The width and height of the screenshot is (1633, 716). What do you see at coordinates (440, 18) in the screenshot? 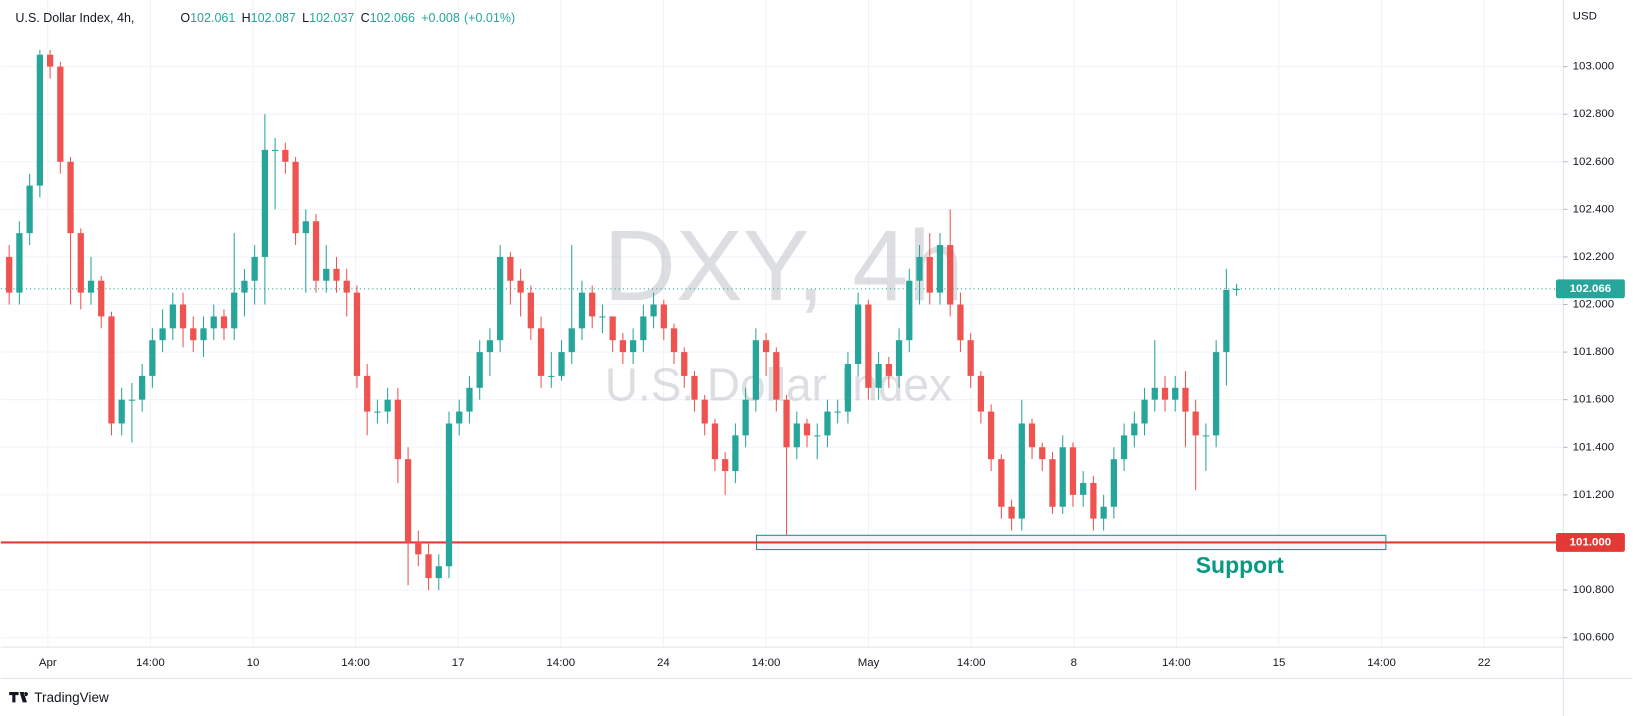
I see `change: +0.008` at bounding box center [440, 18].